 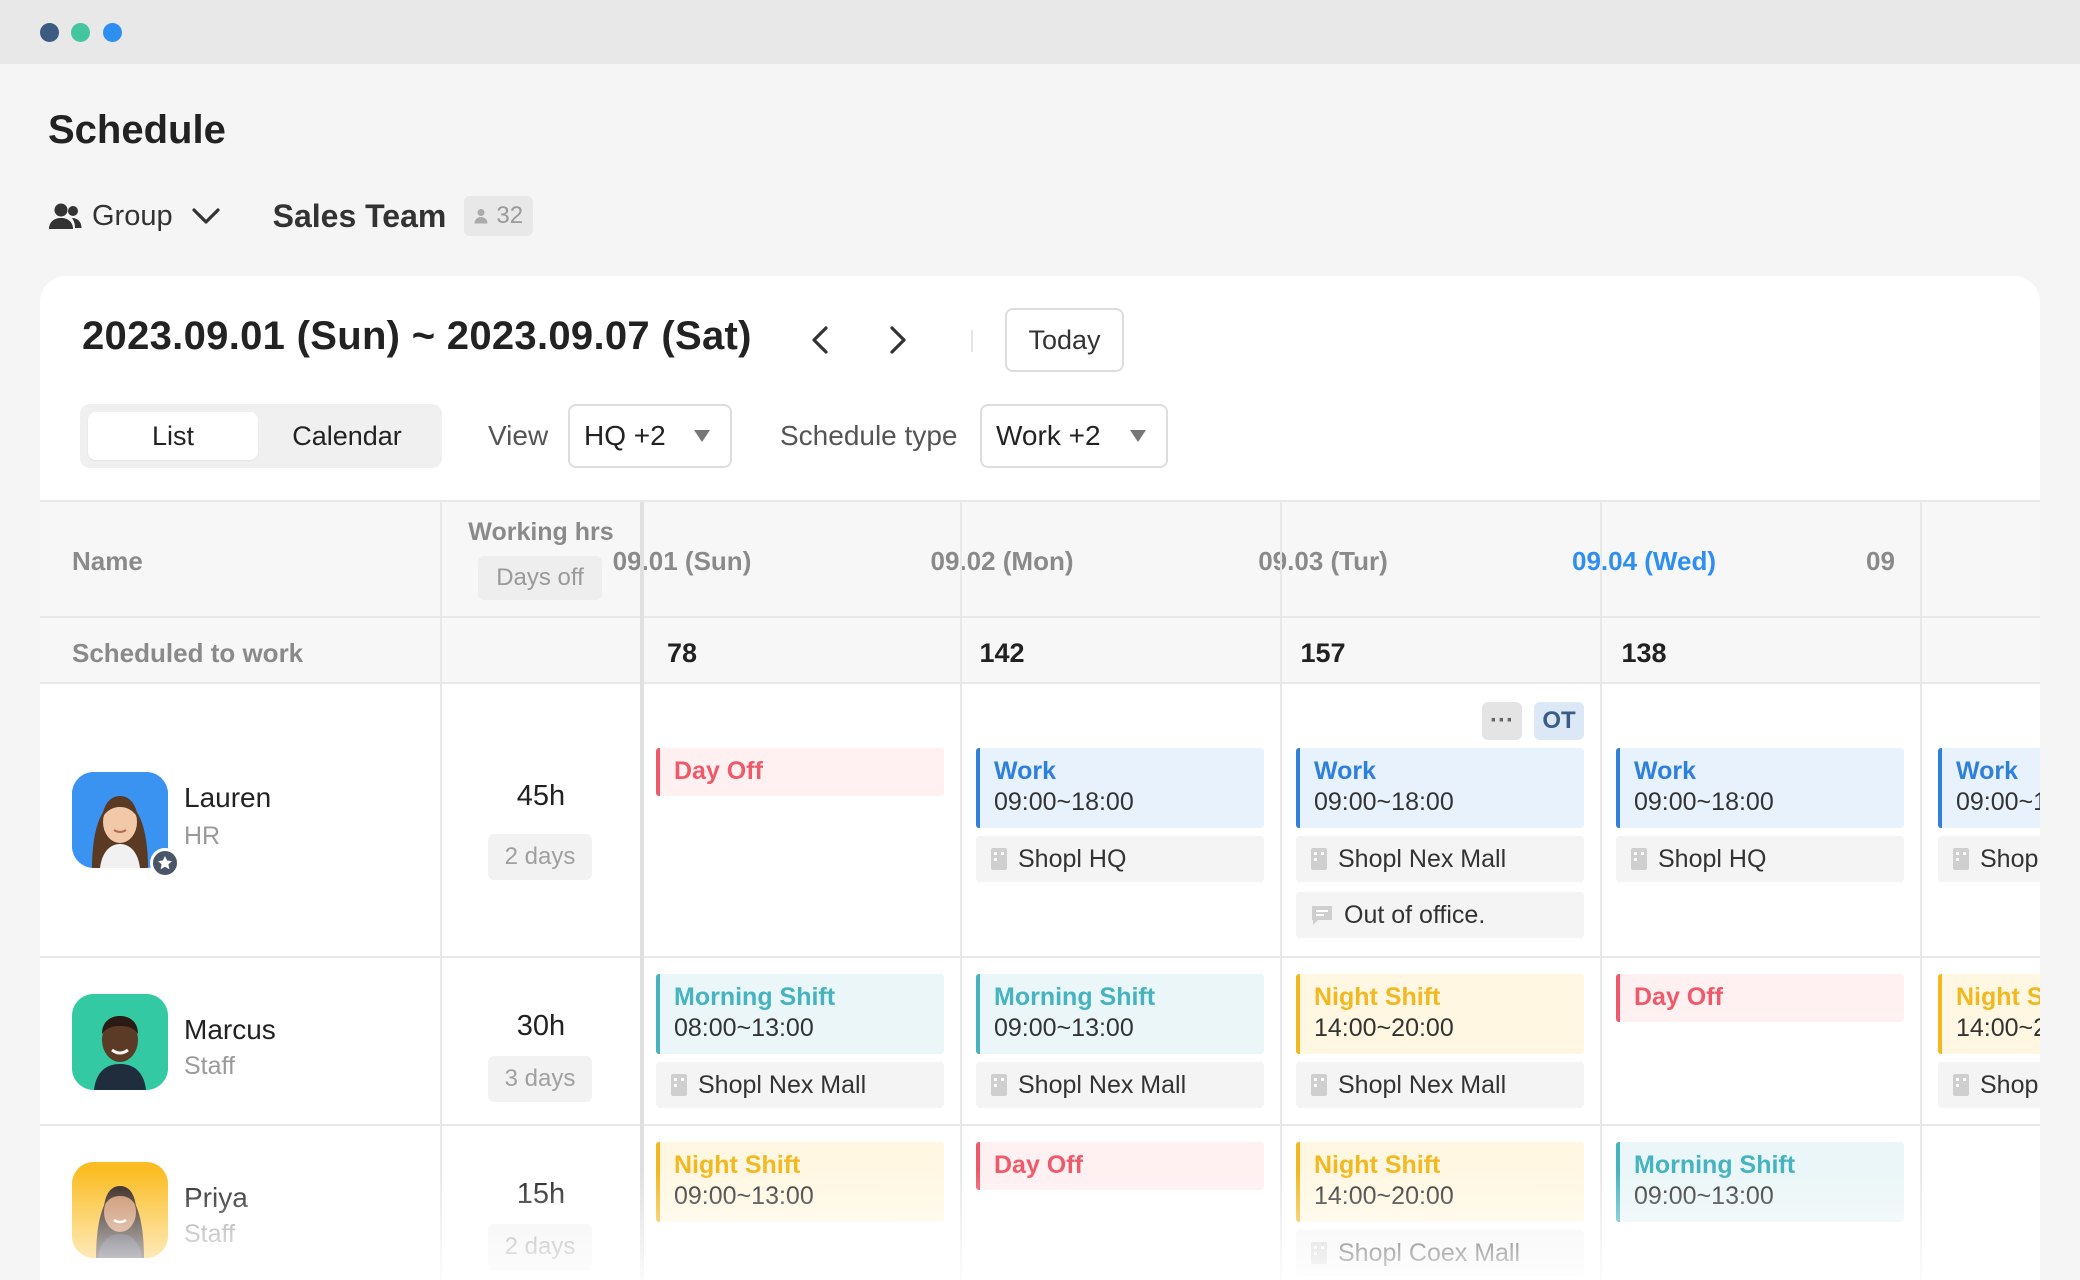 I want to click on next-week-button, so click(x=898, y=340).